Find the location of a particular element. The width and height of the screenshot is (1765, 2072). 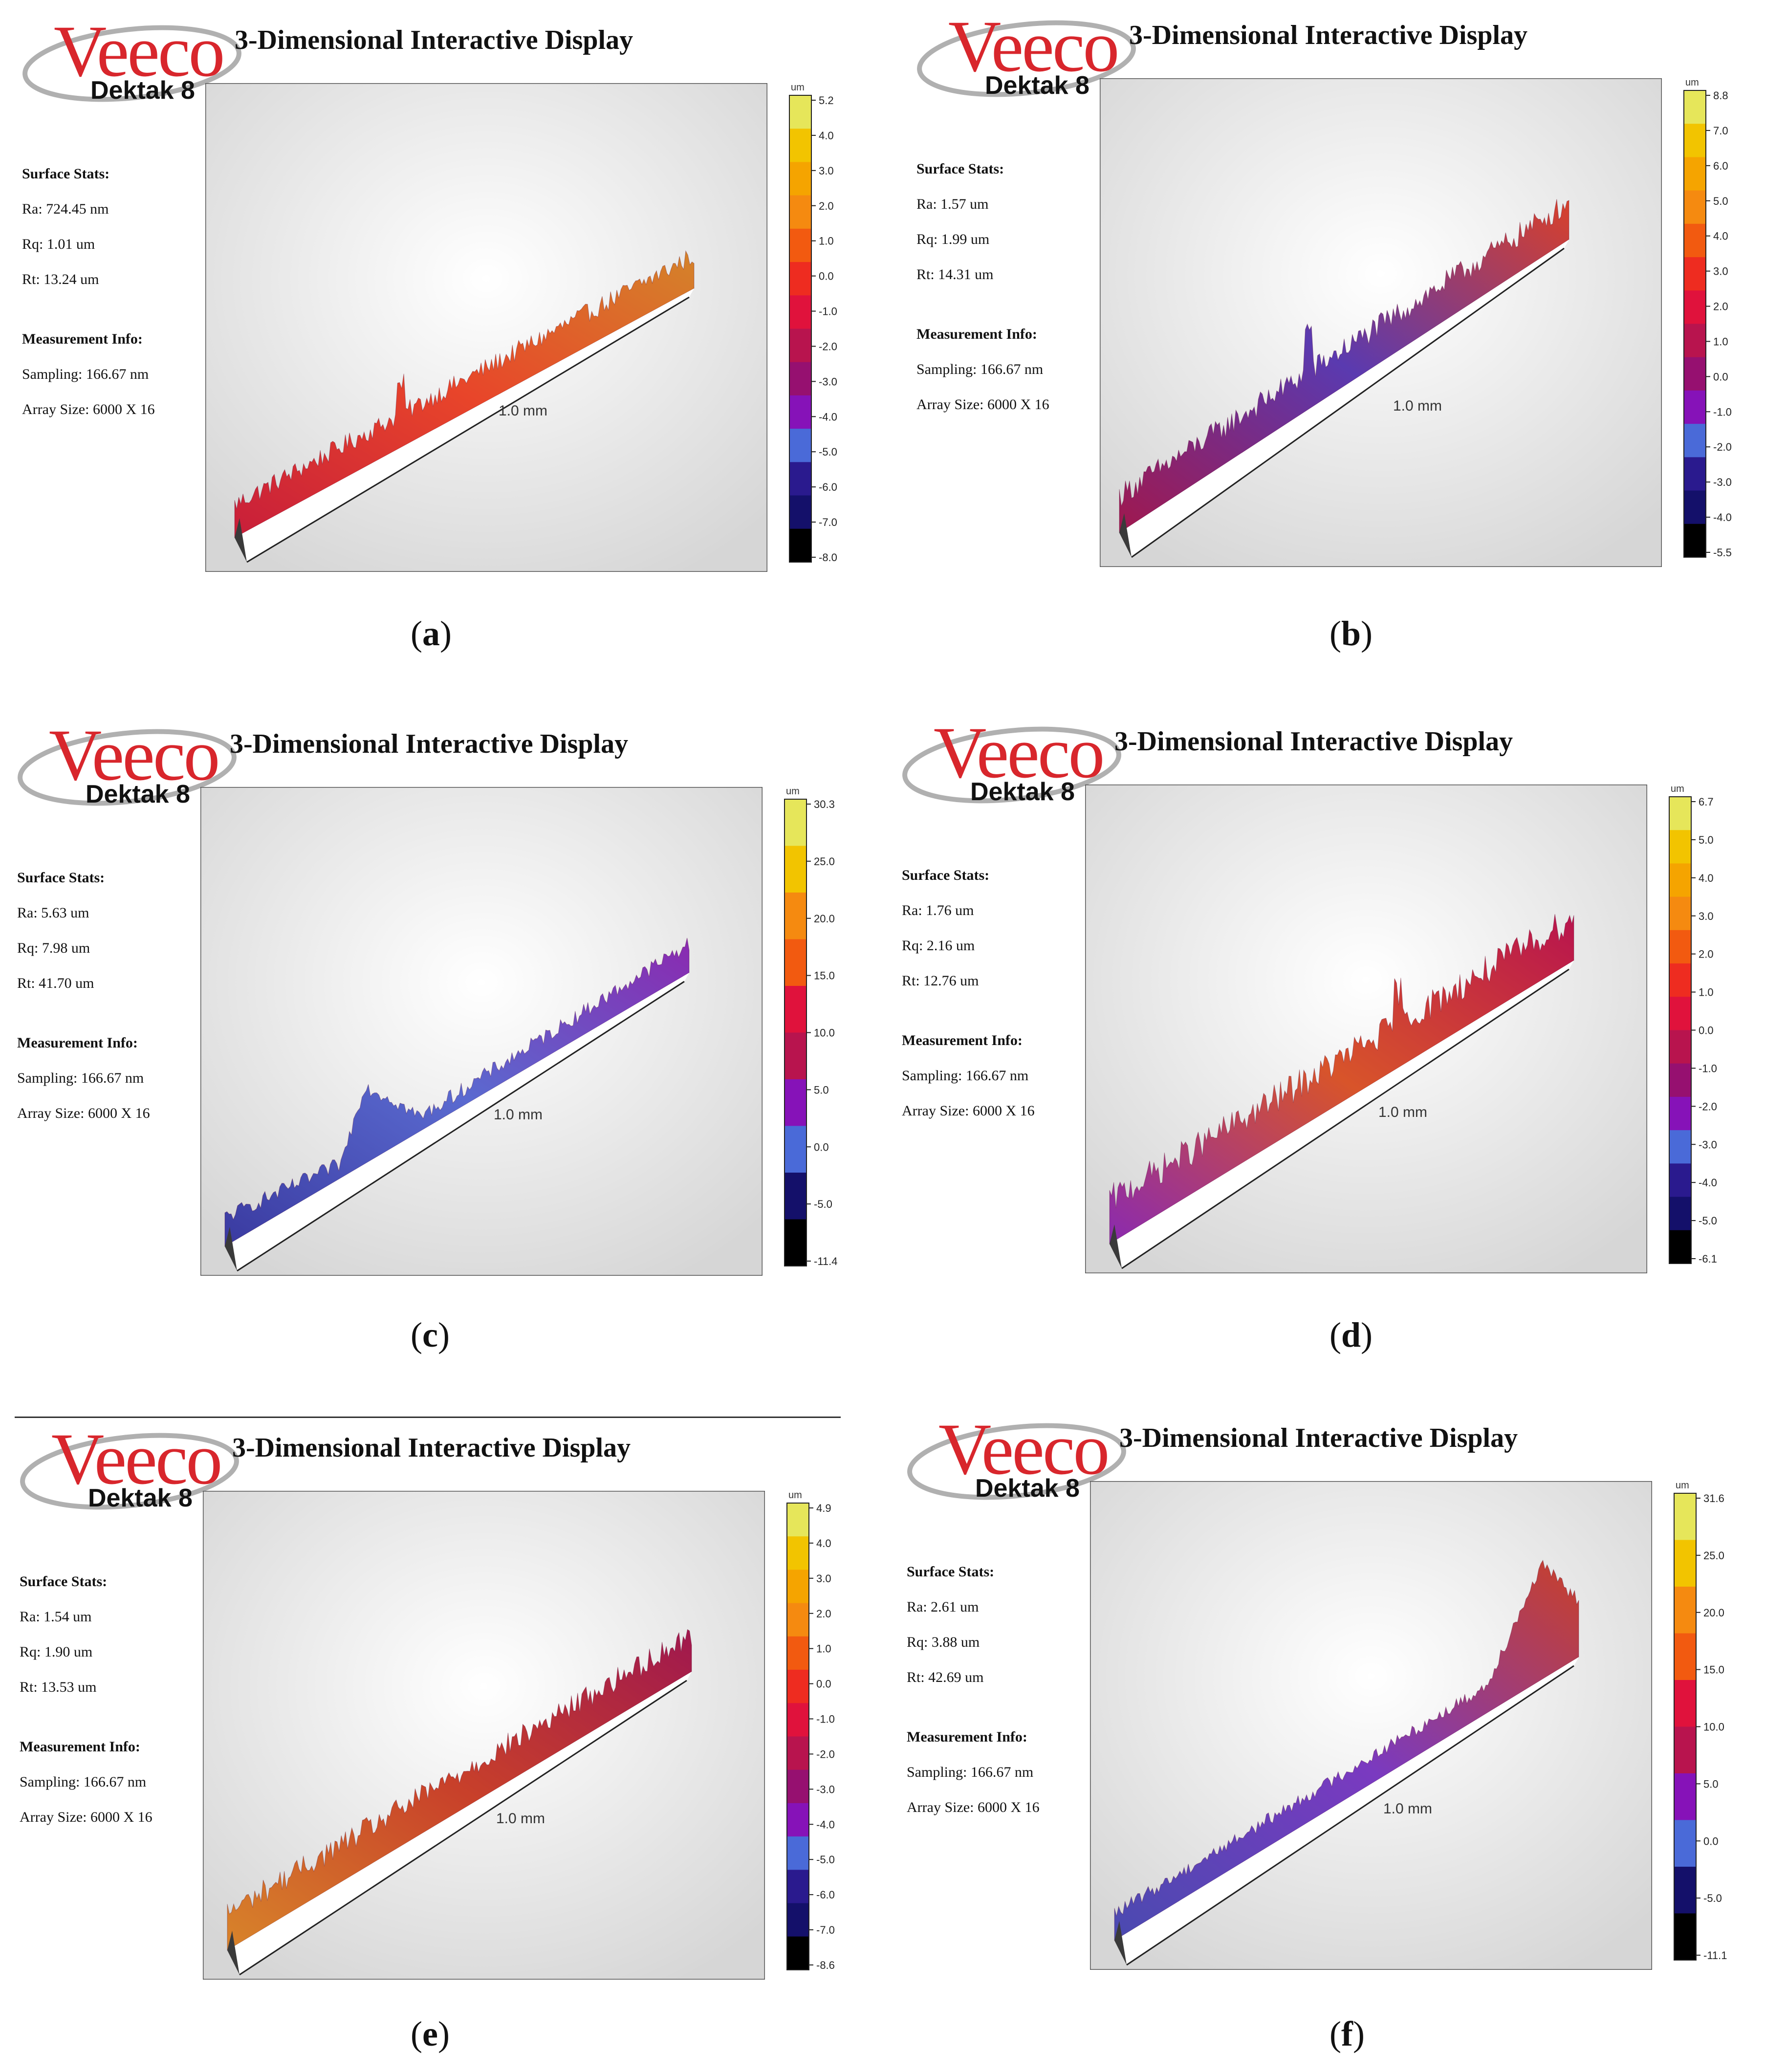

rt-value: Rt: 42.69 um is located at coordinates (946, 1677).